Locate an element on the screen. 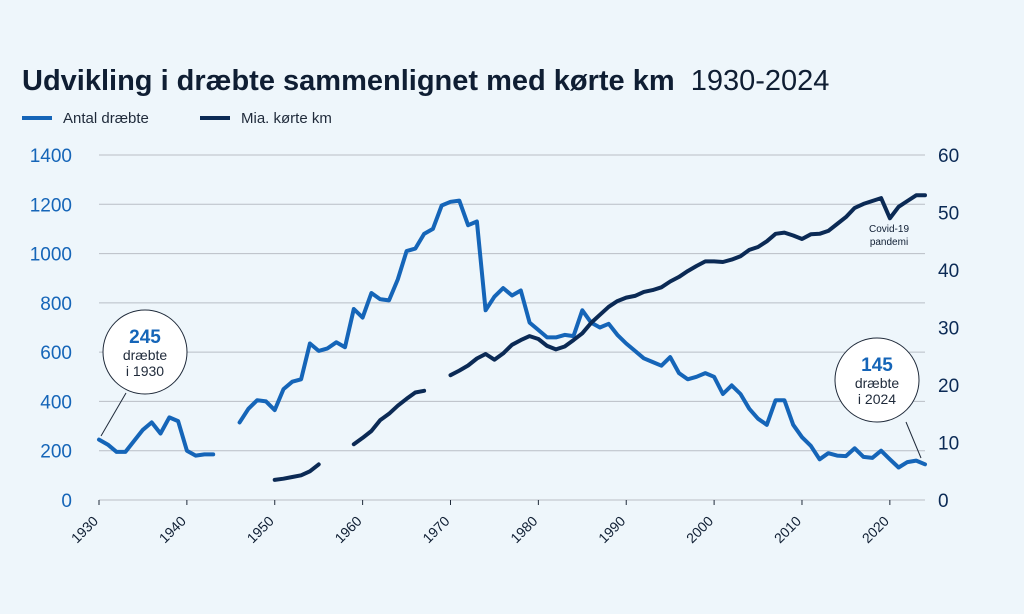  y-left-tick-label: 1000 is located at coordinates (51, 255).